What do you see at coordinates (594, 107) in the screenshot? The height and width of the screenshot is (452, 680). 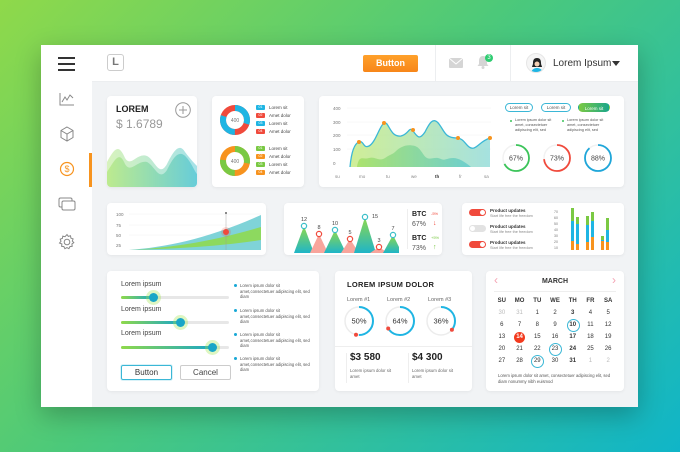 I see `filter-pill-3-active: Lorem sit` at bounding box center [594, 107].